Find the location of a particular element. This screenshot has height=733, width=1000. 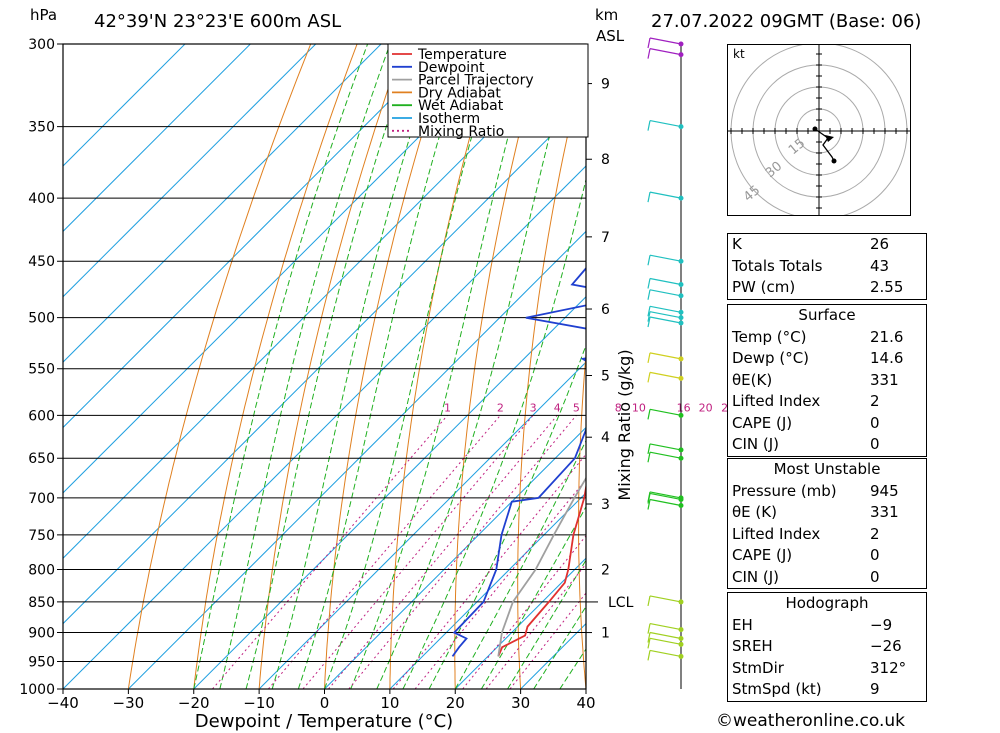

hodograph-ring-label-45: 45 is located at coordinates (752, 194).